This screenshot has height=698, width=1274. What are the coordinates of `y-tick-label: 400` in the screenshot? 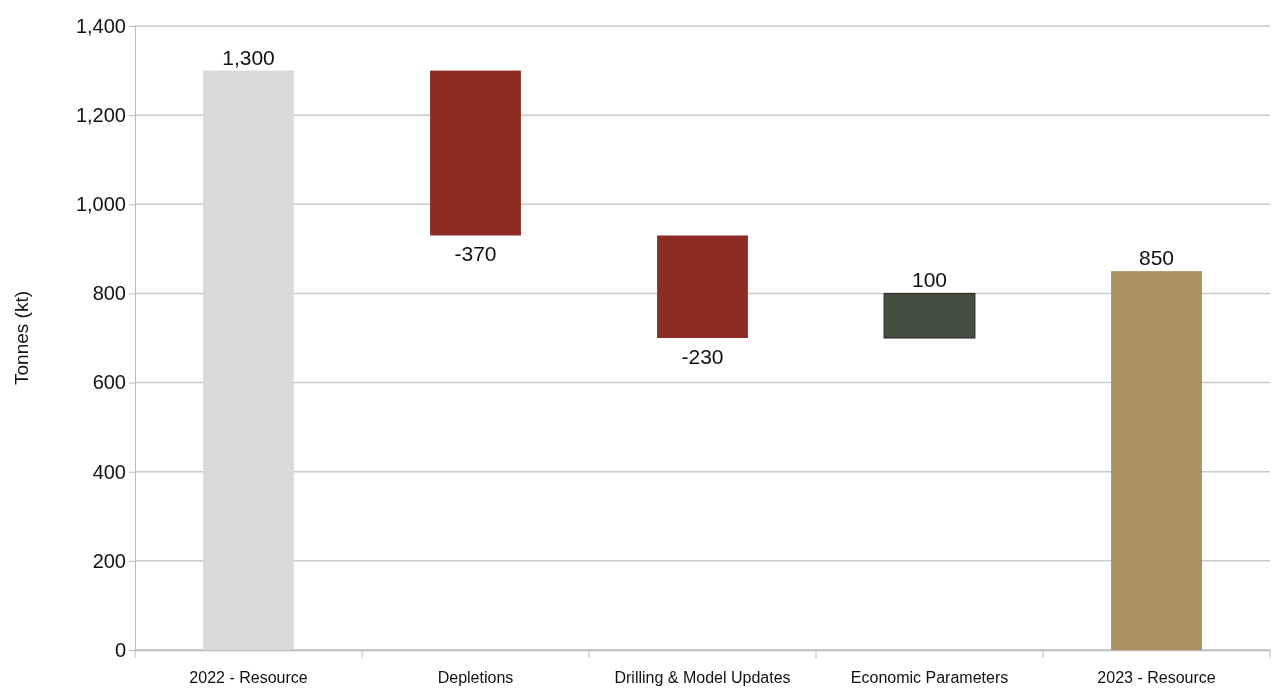 It's located at (109, 471).